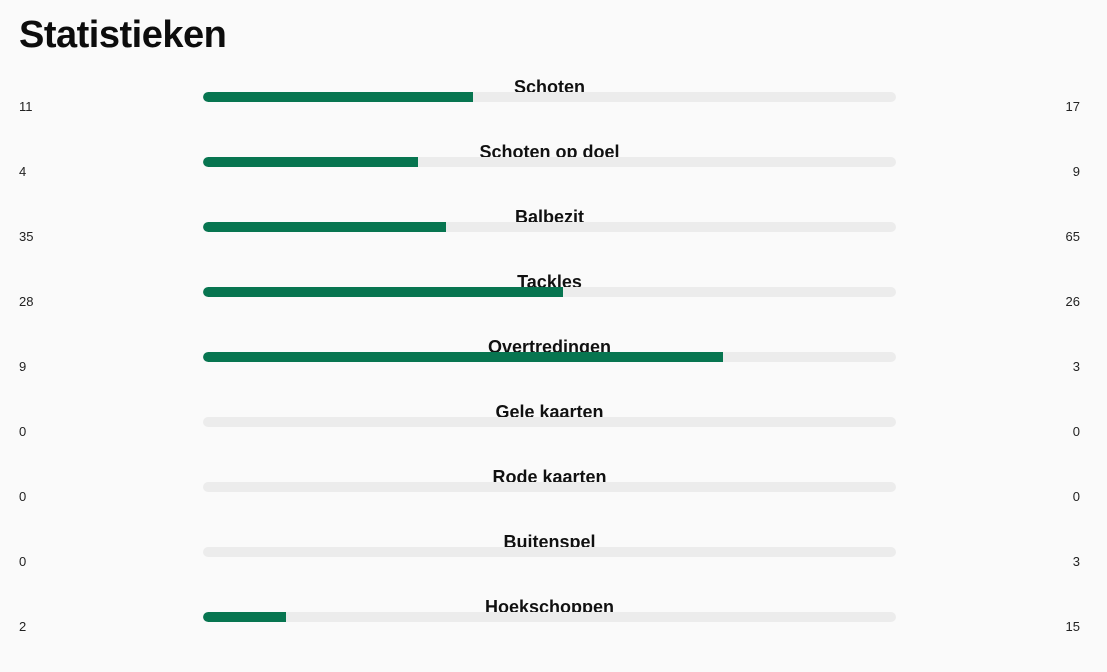 This screenshot has width=1107, height=672. What do you see at coordinates (553, 629) in the screenshot?
I see `stat-row: Hoekschoppen 2 15` at bounding box center [553, 629].